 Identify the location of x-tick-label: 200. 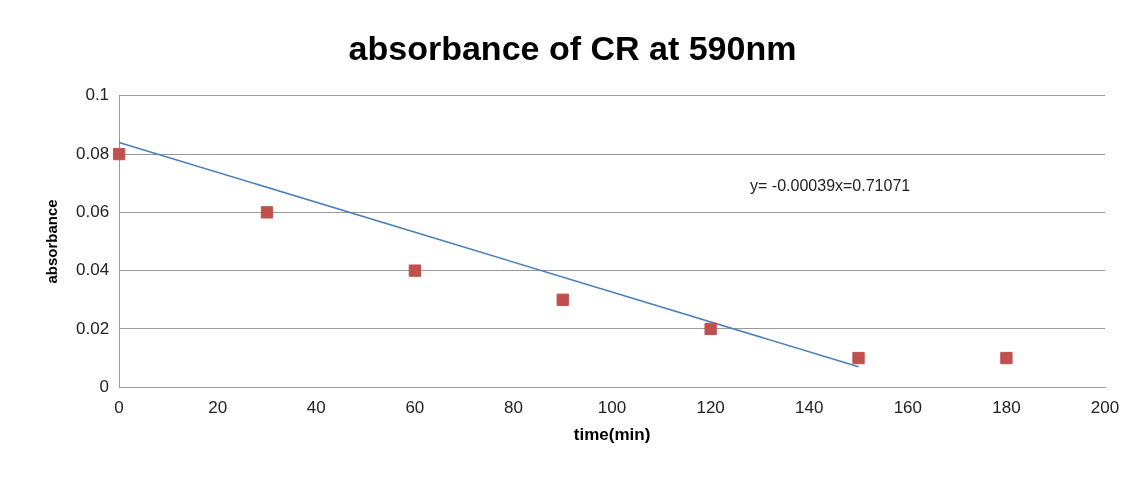
(1105, 408).